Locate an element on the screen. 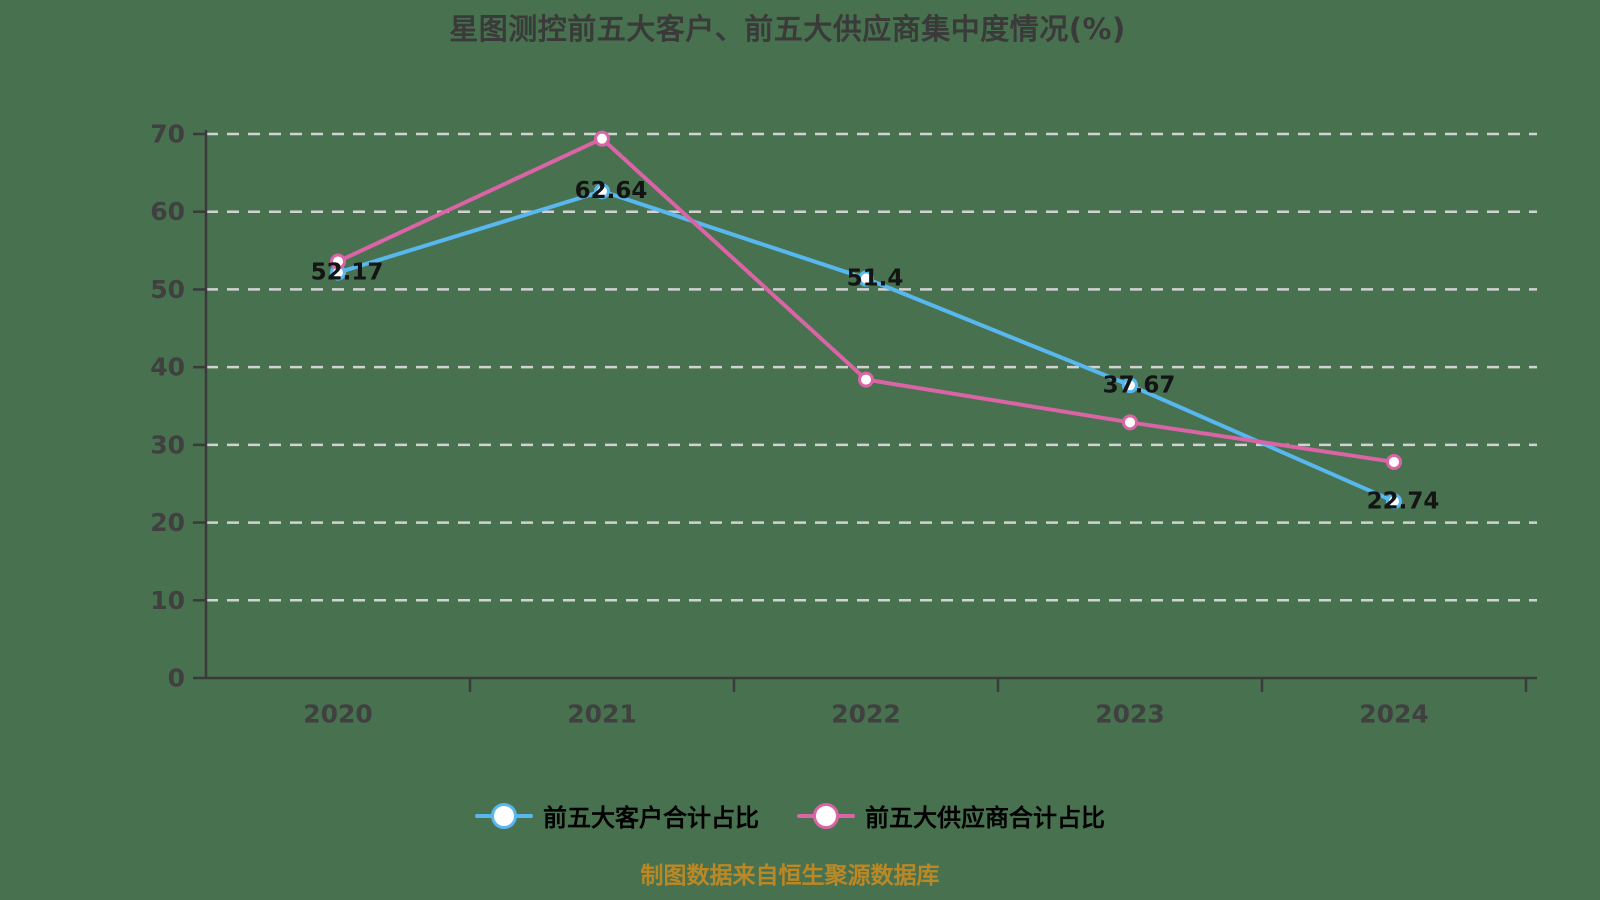  data-point-label: 62.64 is located at coordinates (611, 191).